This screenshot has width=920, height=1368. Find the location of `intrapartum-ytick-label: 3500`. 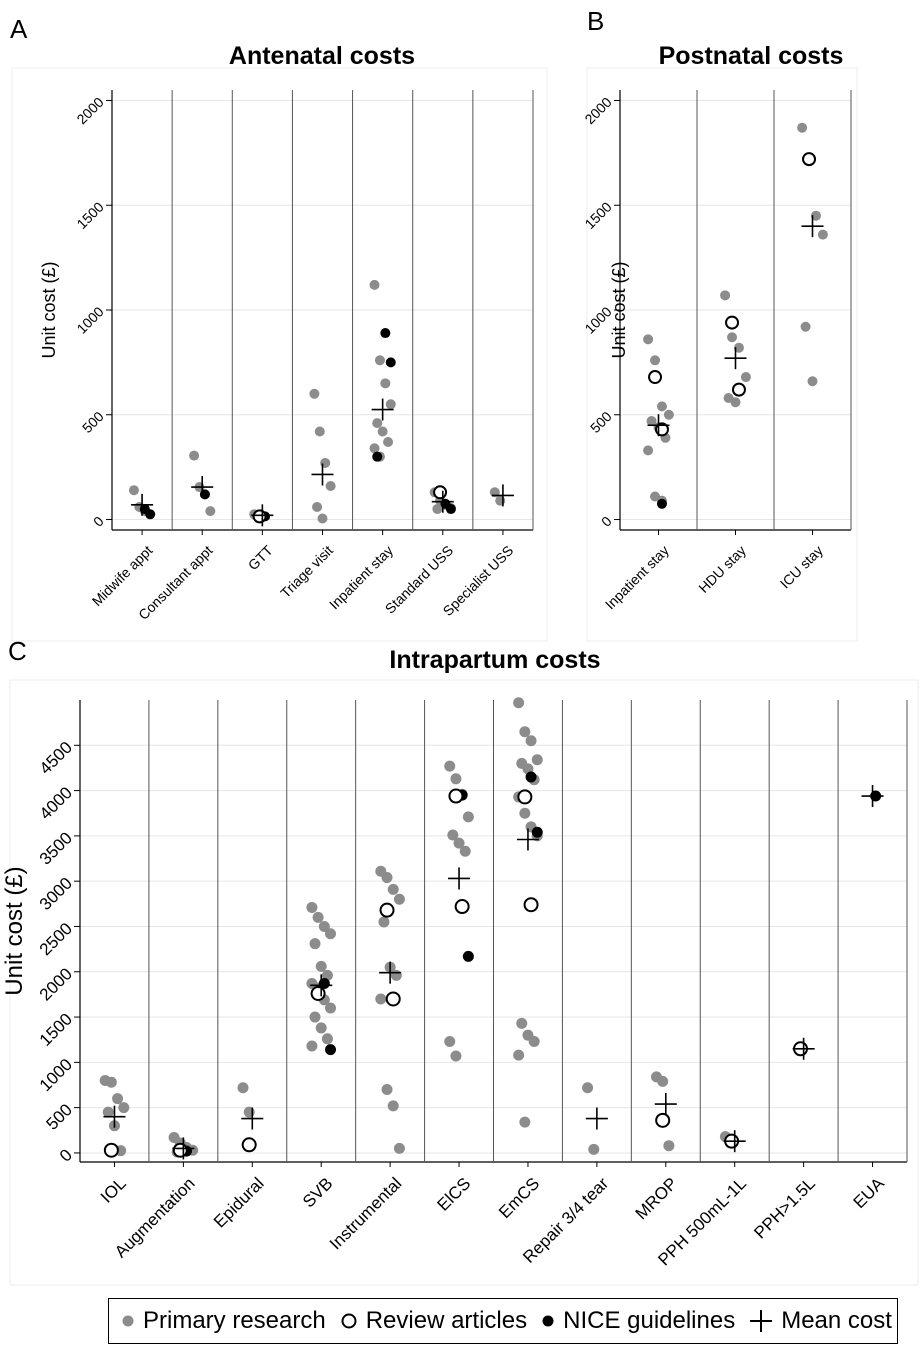

intrapartum-ytick-label: 3500 is located at coordinates (56, 848).